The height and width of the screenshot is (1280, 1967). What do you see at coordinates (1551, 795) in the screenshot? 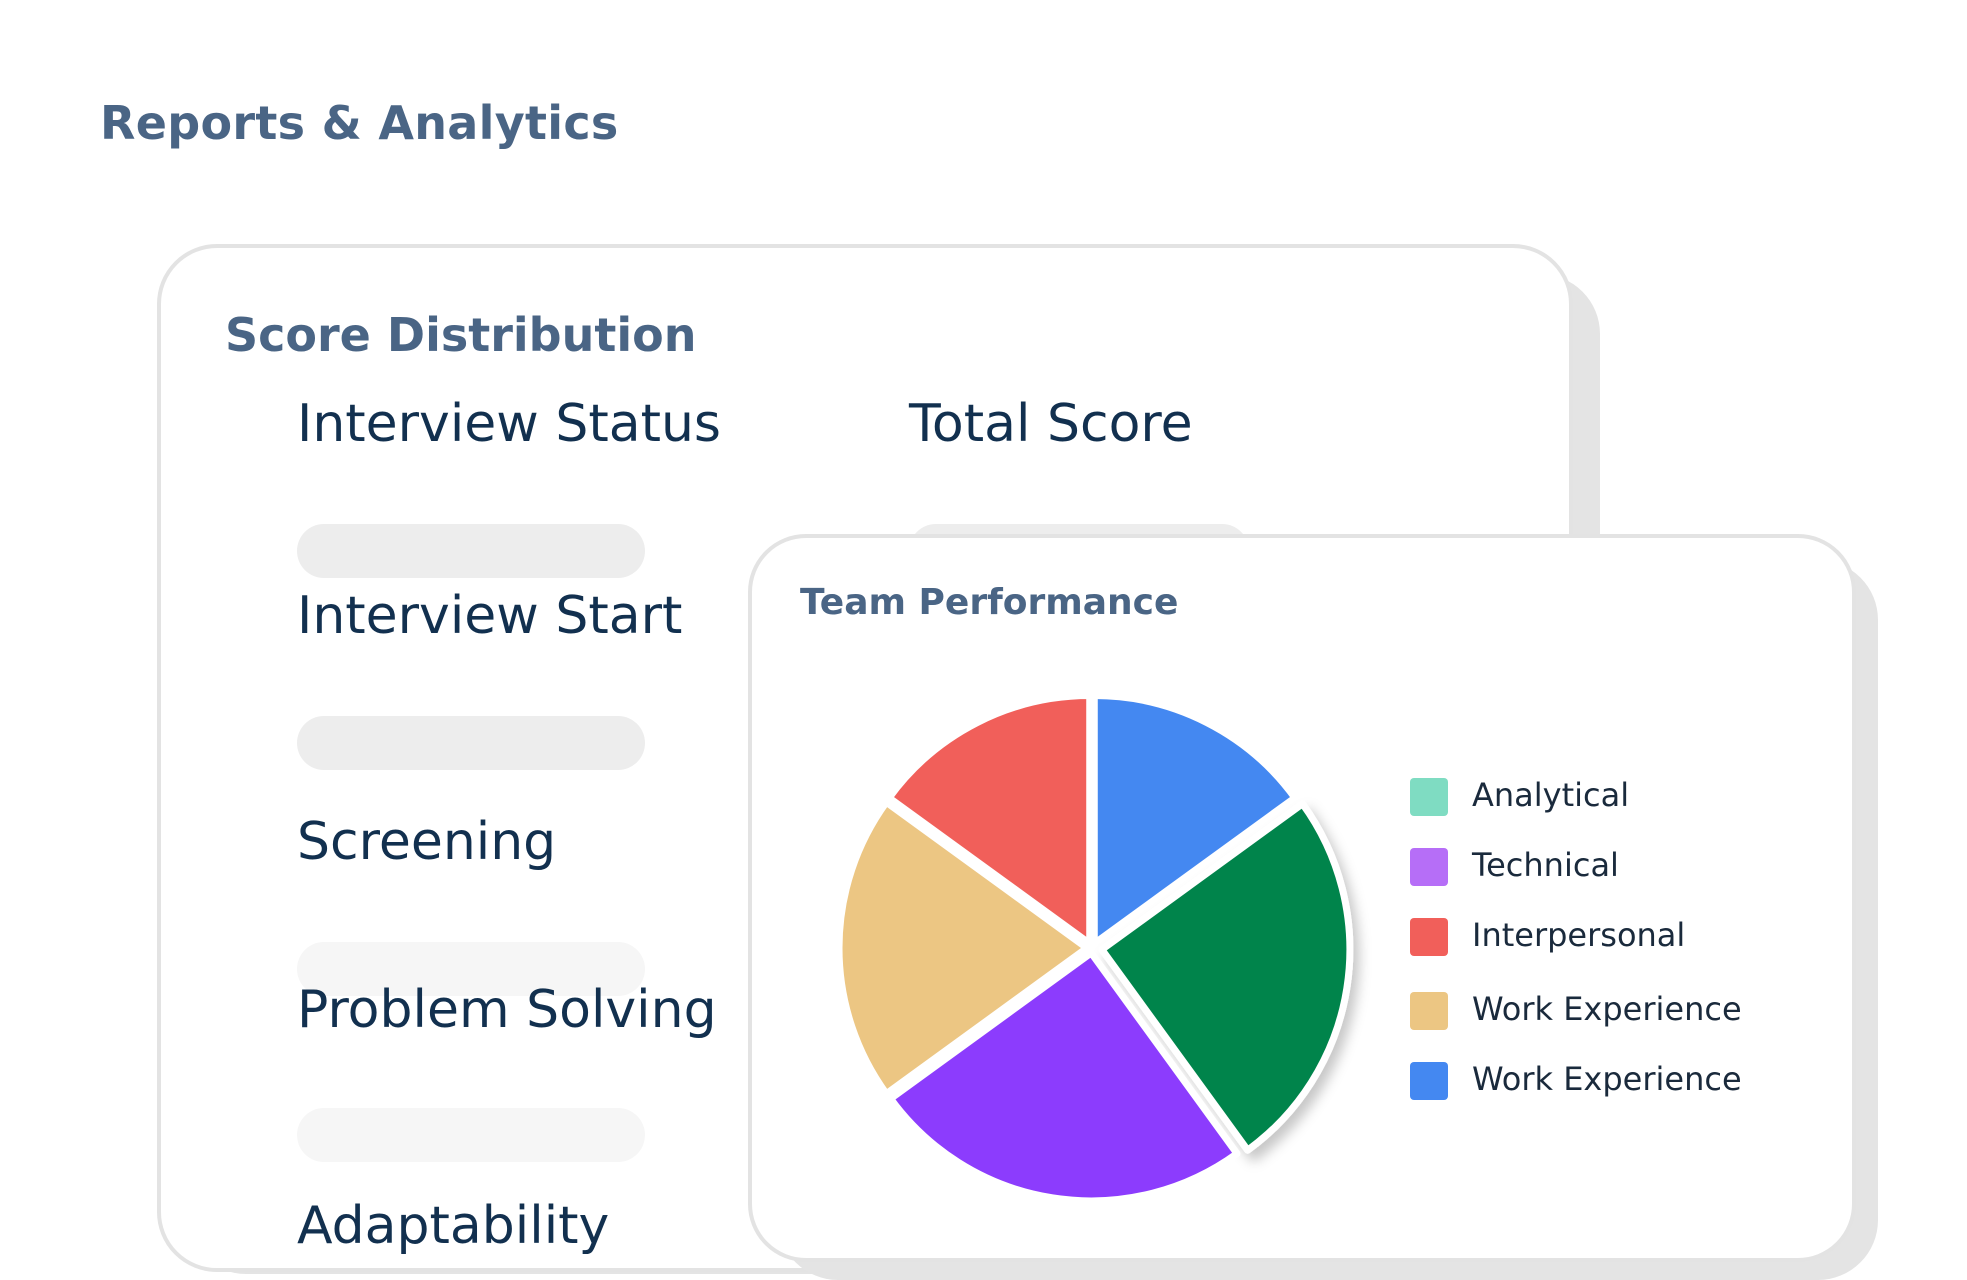
I see `legend-label-analytical: Analytical` at bounding box center [1551, 795].